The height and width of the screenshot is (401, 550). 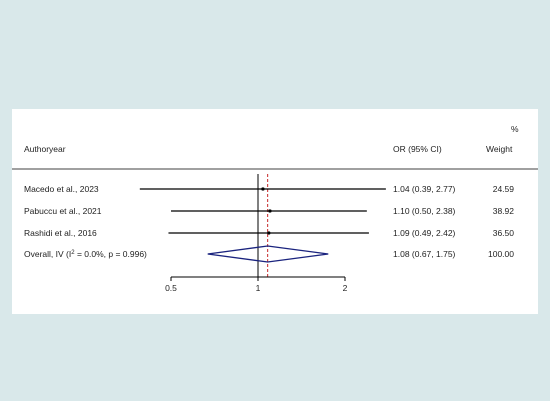 I want to click on study-label: Rashidi et al., 2016, so click(x=60, y=233).